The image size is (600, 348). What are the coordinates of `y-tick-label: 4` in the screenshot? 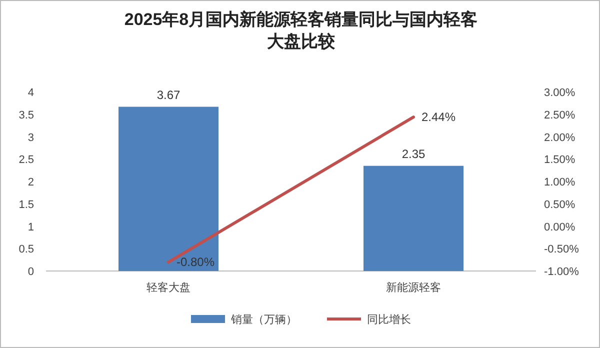 It's located at (31, 93).